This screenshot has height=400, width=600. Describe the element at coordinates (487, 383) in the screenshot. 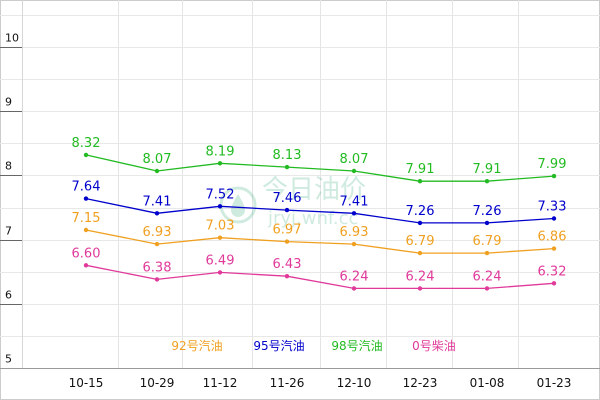

I see `x-tick-label: 01-08` at that location.